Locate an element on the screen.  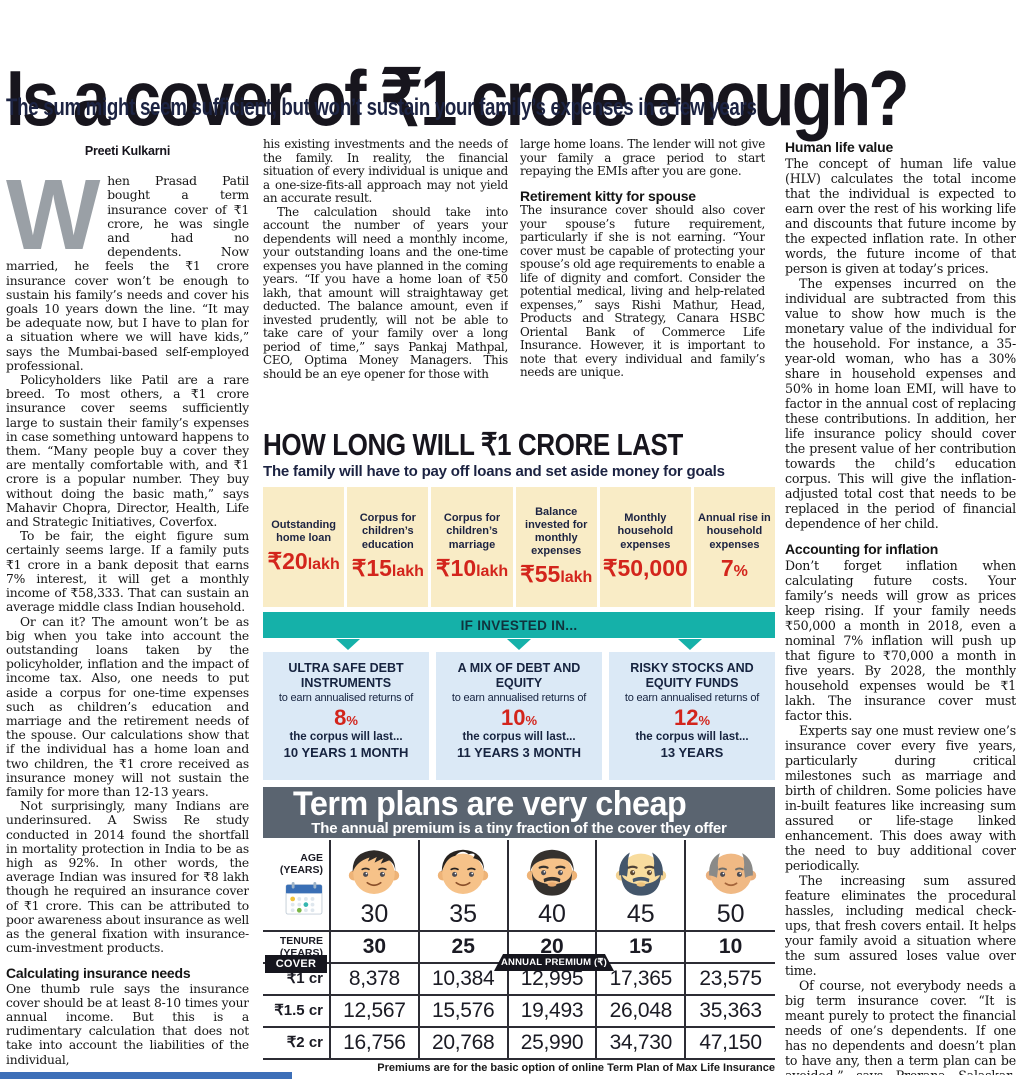
age-cell-45: 45 is located at coordinates (642, 886).